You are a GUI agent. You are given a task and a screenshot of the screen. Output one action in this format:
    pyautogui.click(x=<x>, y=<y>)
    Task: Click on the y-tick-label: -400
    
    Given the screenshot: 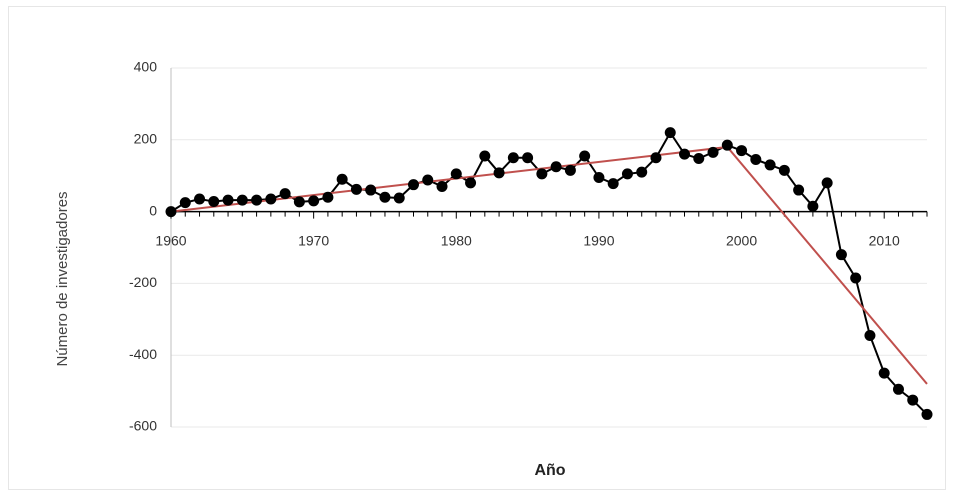 What is the action you would take?
    pyautogui.click(x=143, y=354)
    